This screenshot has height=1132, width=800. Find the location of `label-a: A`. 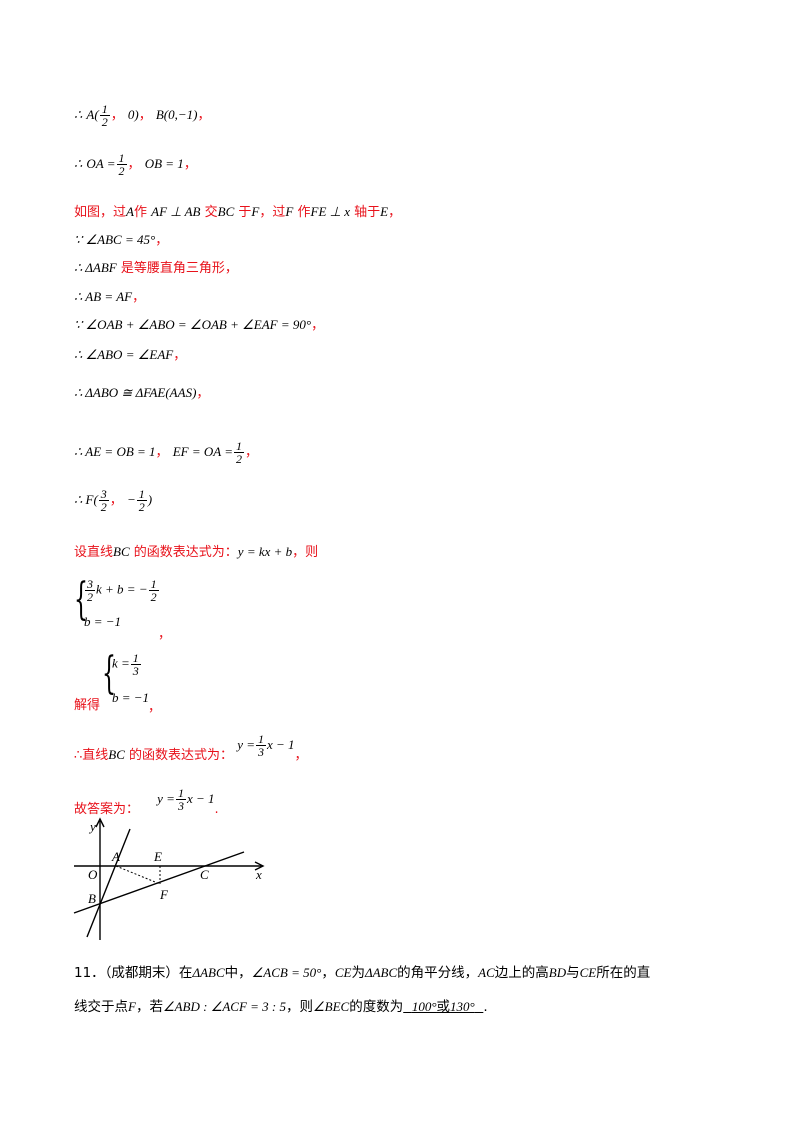

label-a: A is located at coordinates (115, 856).